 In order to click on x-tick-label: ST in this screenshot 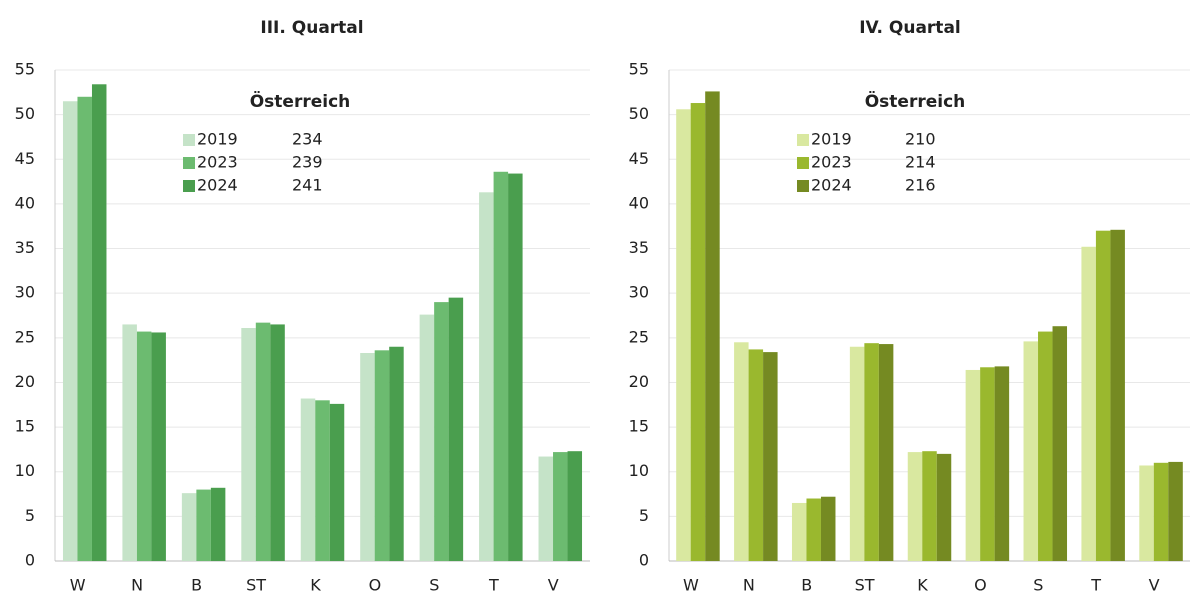, I will do `click(256, 585)`.